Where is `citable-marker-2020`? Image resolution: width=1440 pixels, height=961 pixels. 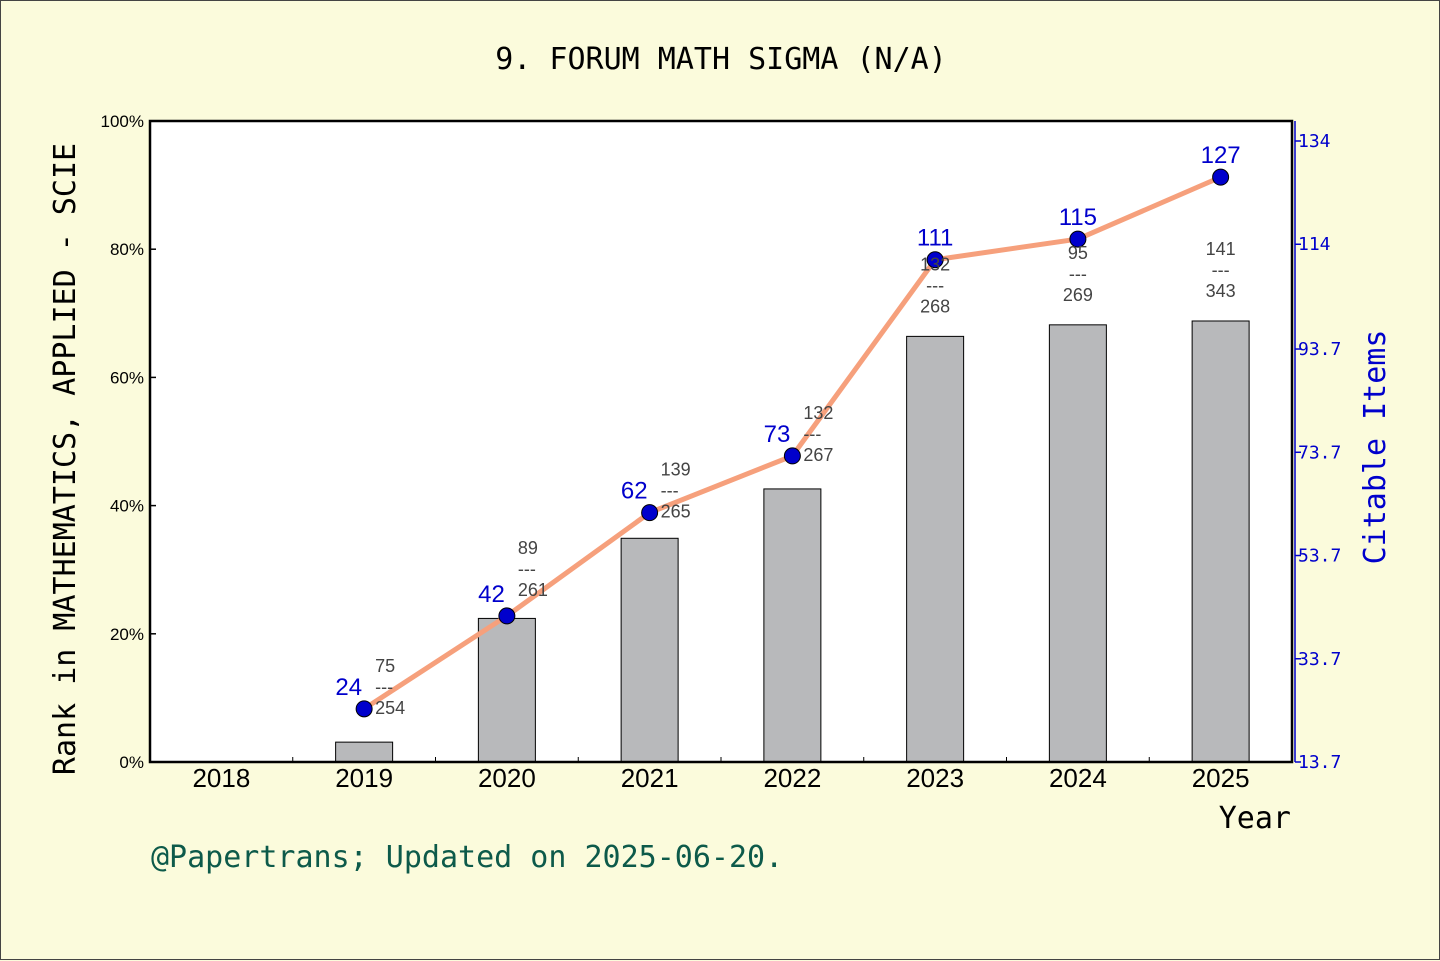 citable-marker-2020 is located at coordinates (507, 616).